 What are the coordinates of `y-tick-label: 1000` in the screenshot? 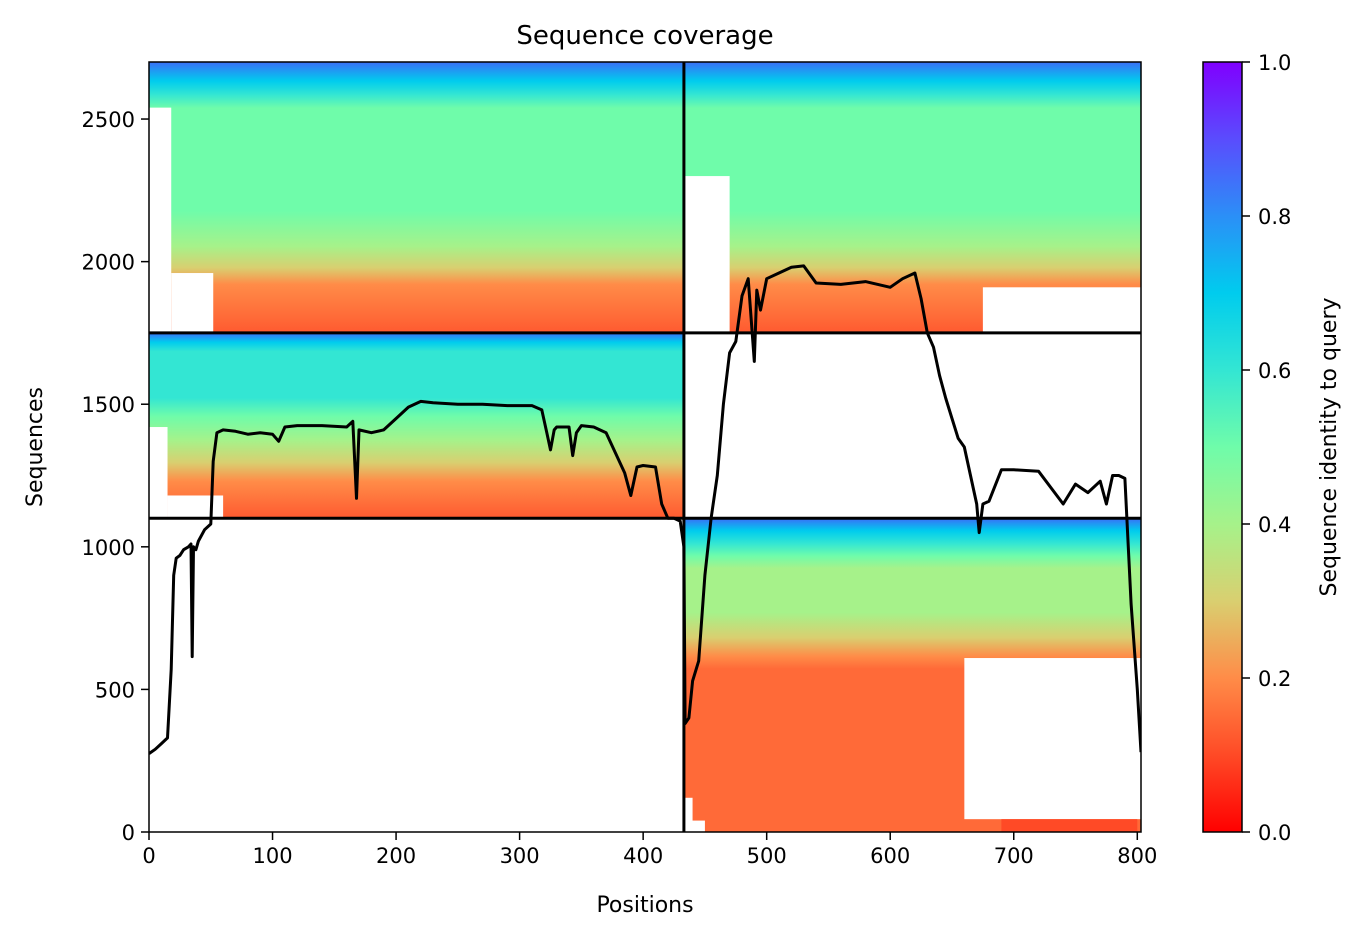 It's located at (108, 548).